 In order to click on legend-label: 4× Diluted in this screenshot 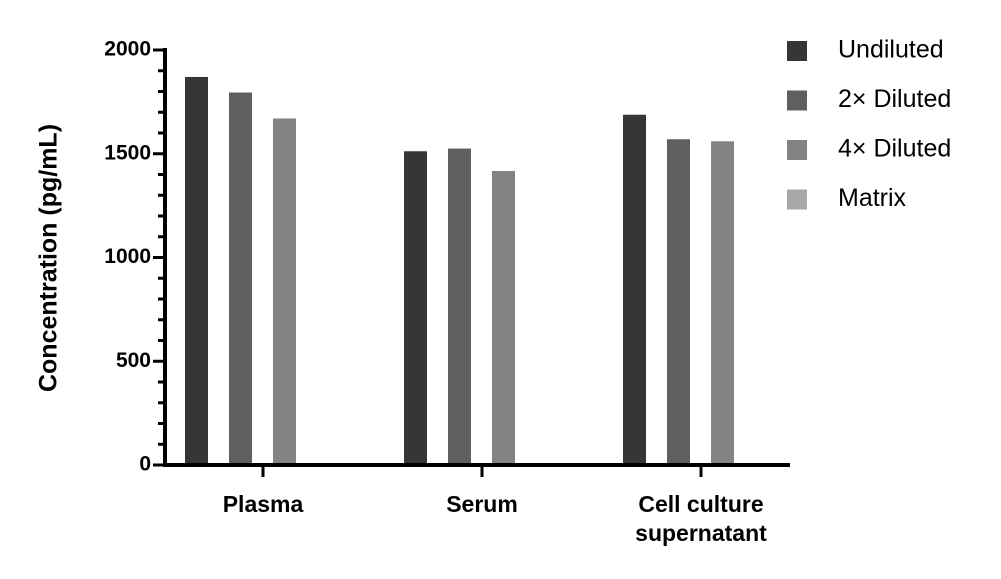, I will do `click(894, 149)`.